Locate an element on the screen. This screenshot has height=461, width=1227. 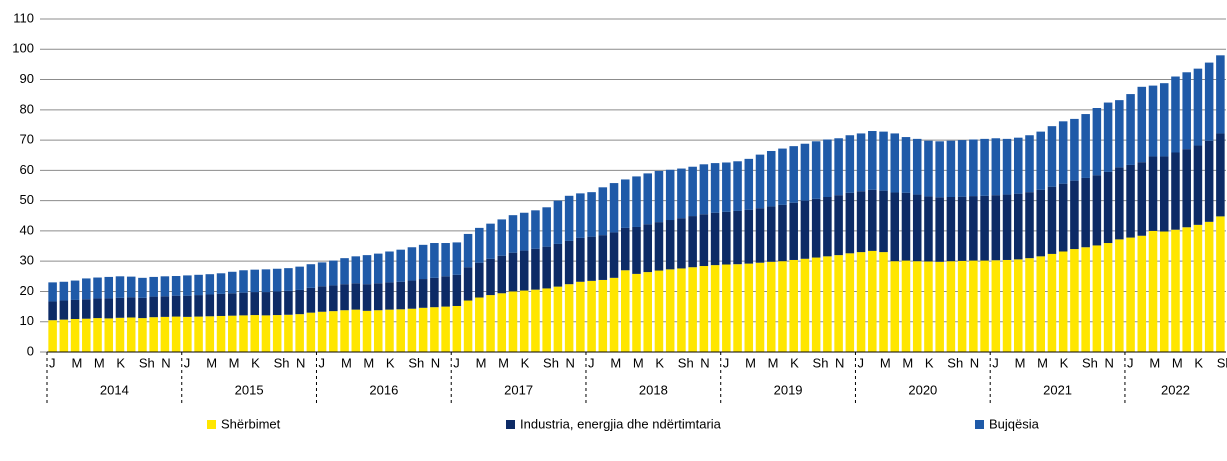
year-label: 2017 is located at coordinates (518, 389).